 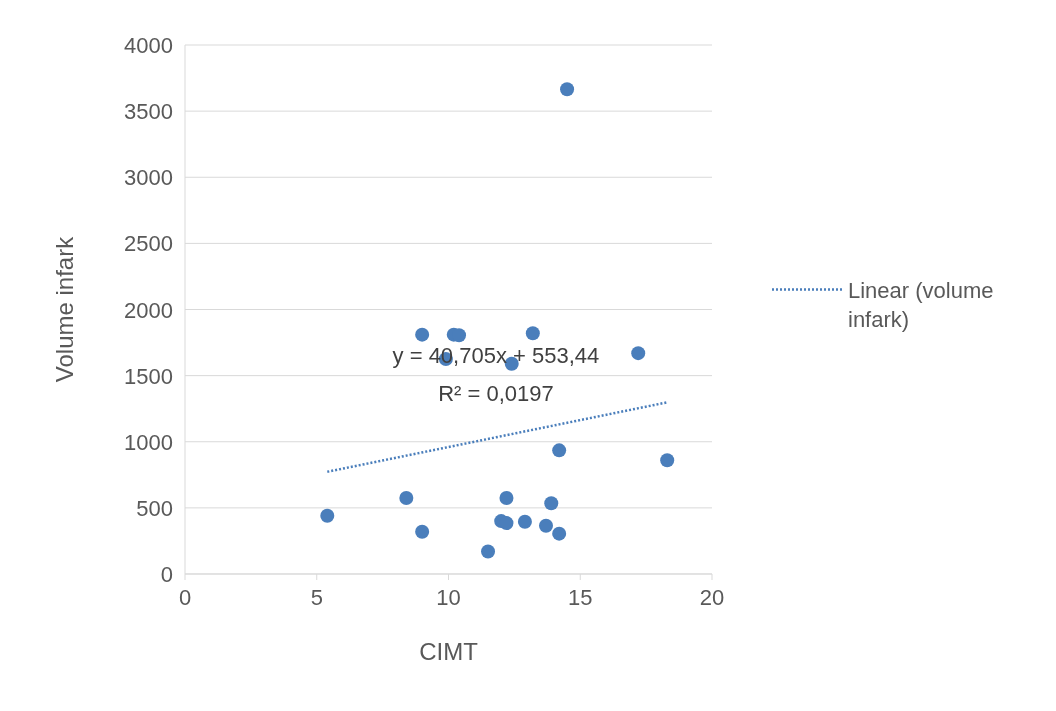 I want to click on y-tick-label: 1500, so click(x=148, y=376).